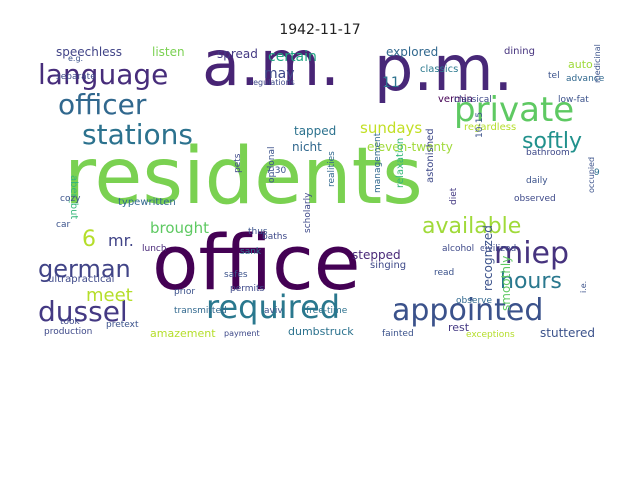 This screenshot has height=480, width=640. I want to click on figure-title: 1942-11-17, so click(320, 30).